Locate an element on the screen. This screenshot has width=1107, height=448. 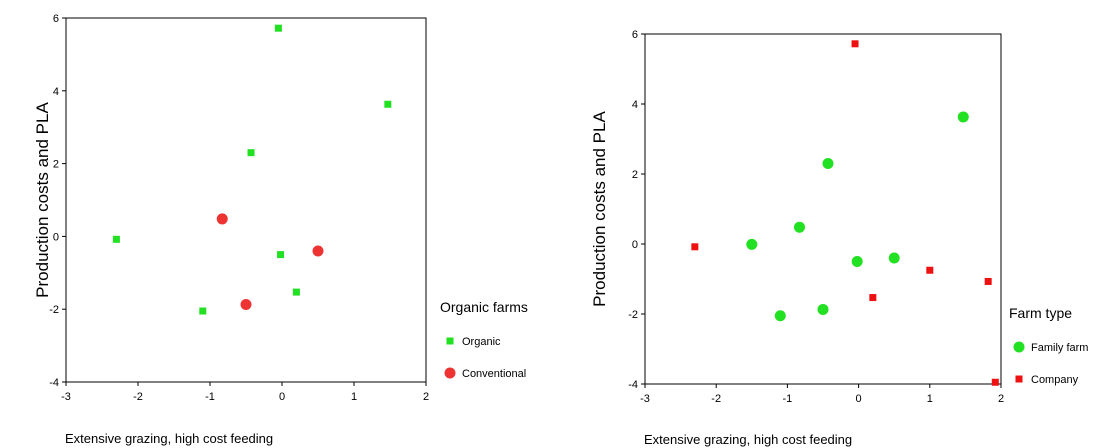
legend-entry-label: Organic is located at coordinates (481, 342).